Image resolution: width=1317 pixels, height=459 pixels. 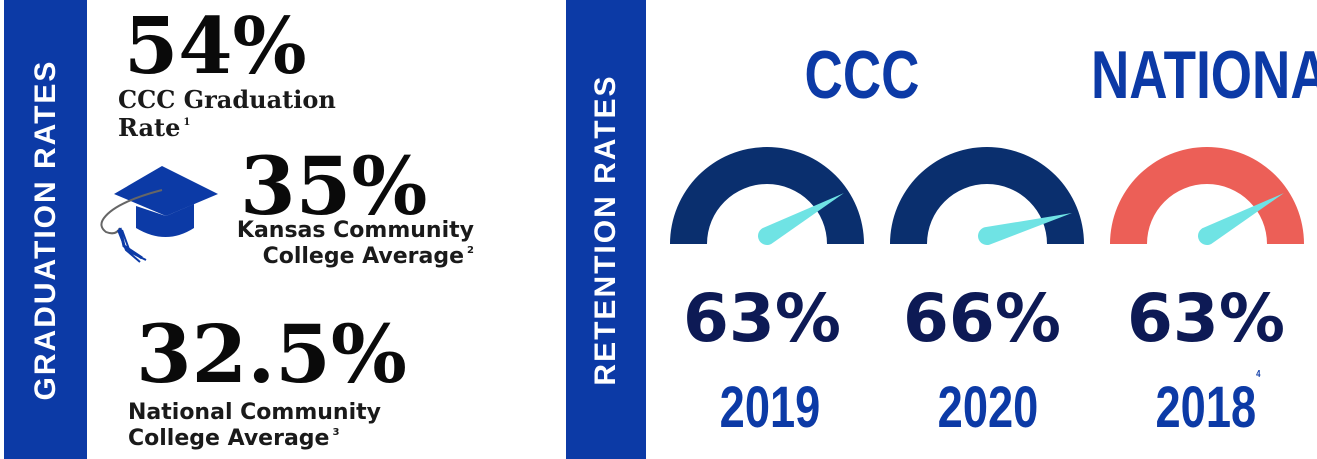 I want to click on graduation-rates-label: GRADUATION RATES, so click(x=45, y=229).